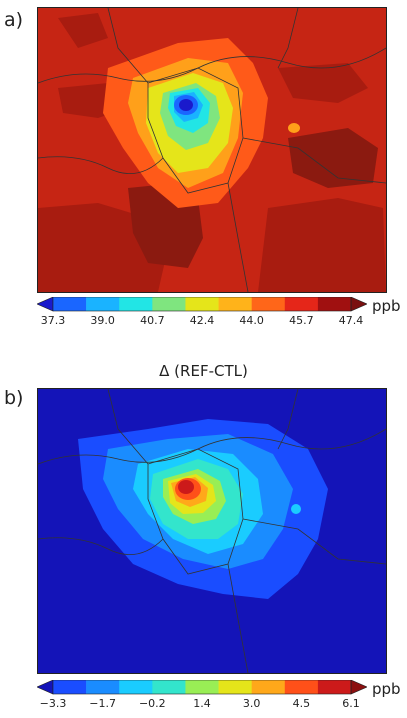  I want to click on colorbar-tick-label: 45.7, so click(301, 320).